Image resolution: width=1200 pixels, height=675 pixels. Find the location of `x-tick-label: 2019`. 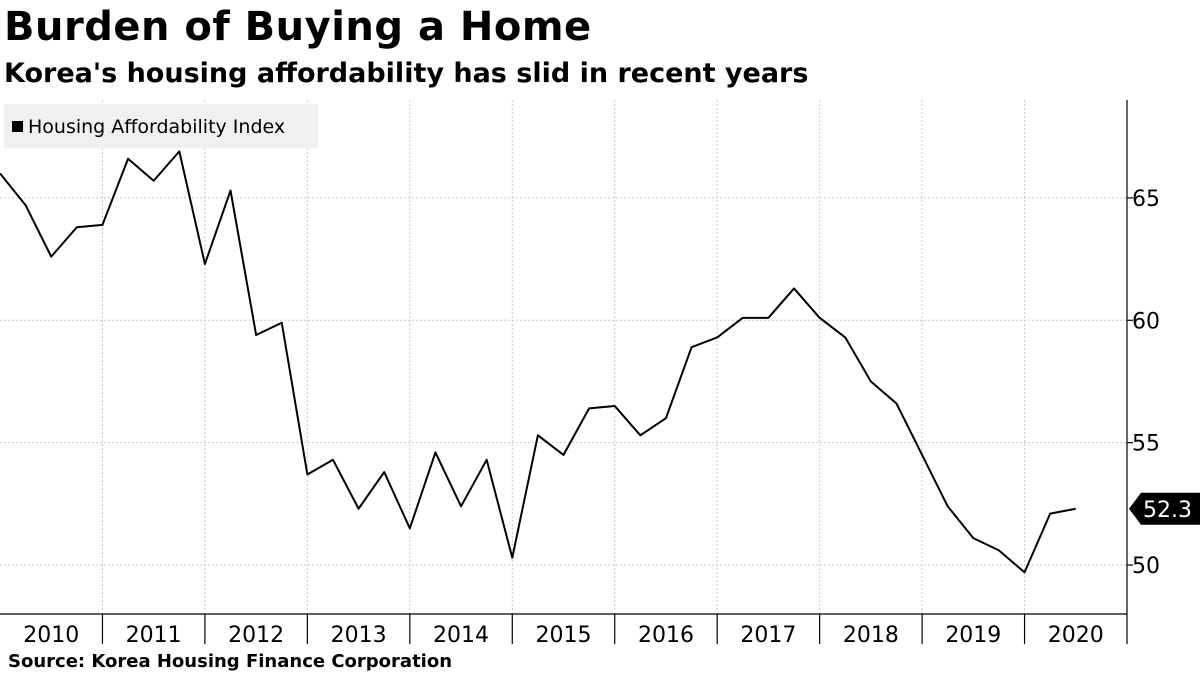

x-tick-label: 2019 is located at coordinates (973, 635).